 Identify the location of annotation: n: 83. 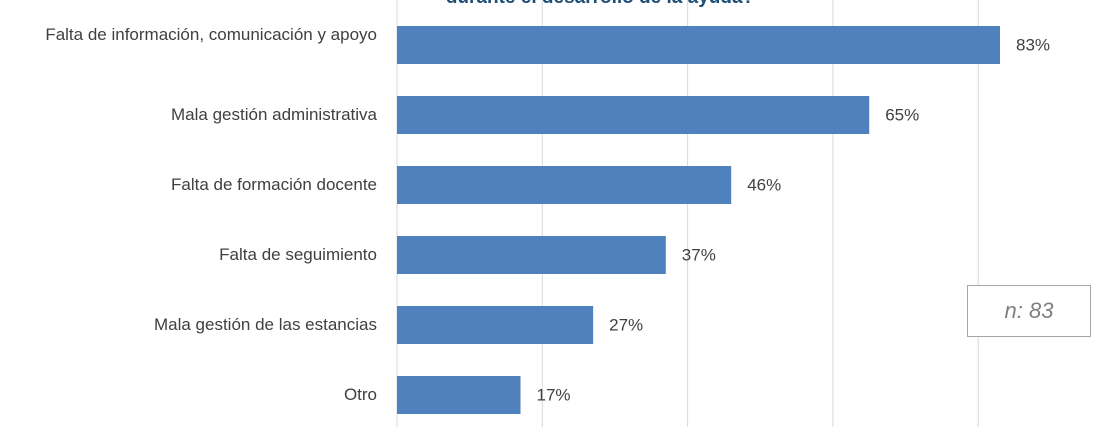
(1029, 311).